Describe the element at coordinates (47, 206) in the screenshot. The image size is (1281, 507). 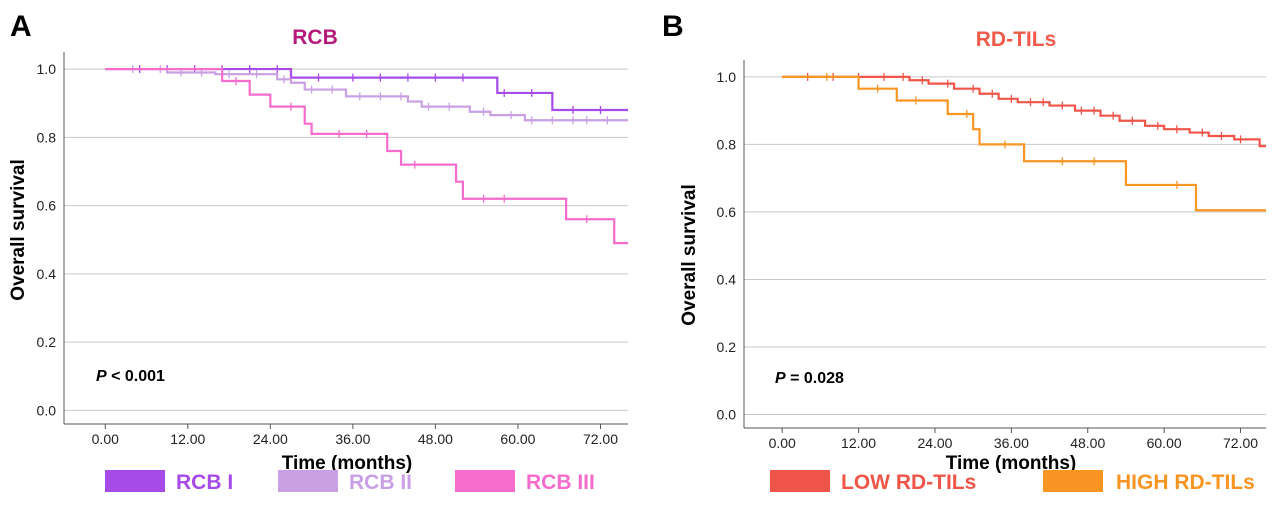
I see `panel-a-y-tick-label: 0.6` at that location.